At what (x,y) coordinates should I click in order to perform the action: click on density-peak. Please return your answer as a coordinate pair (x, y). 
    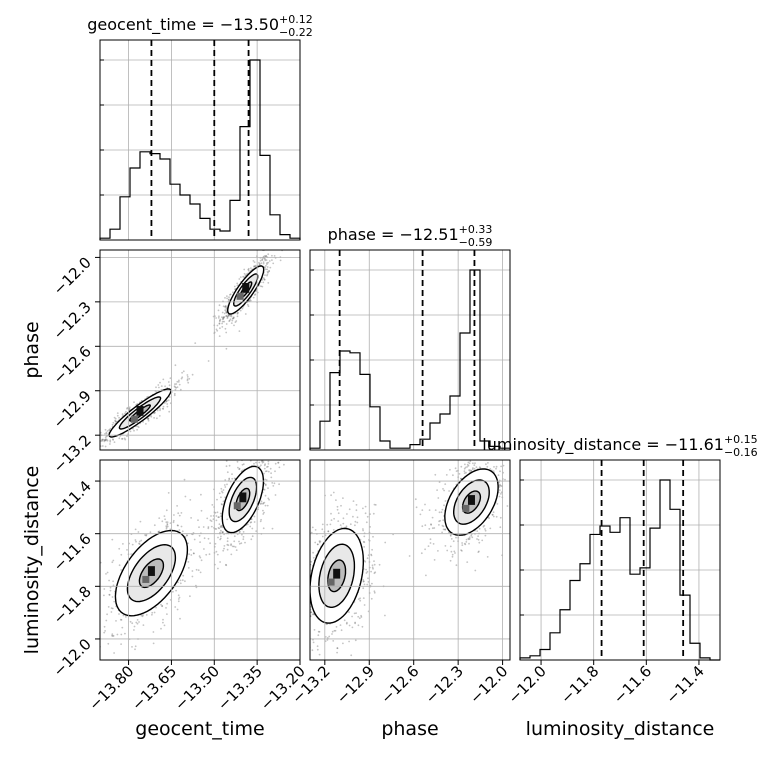
    Looking at the image, I should click on (243, 497).